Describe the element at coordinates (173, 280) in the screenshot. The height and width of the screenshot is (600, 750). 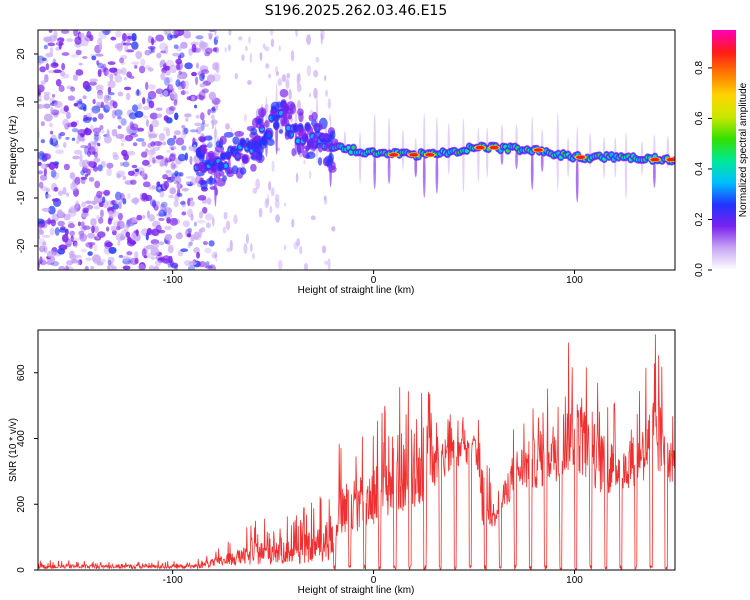
I see `x-tick-label: -100` at that location.